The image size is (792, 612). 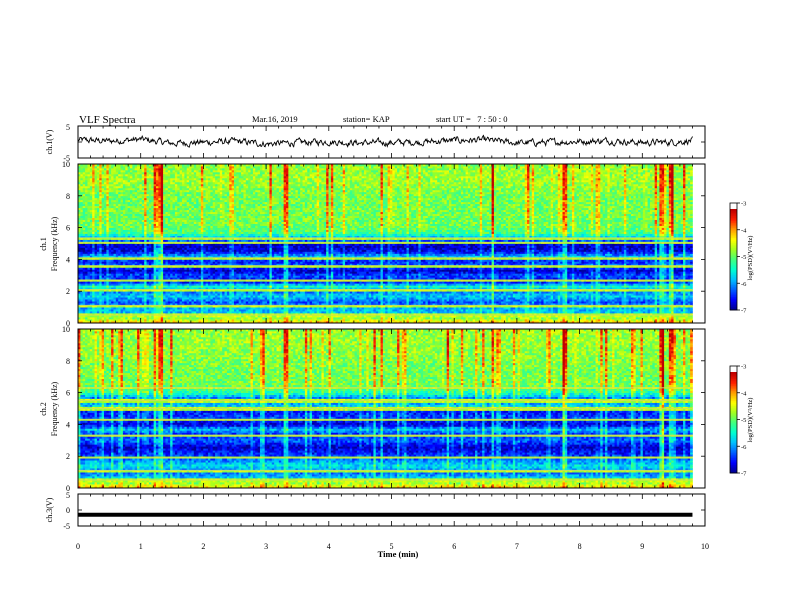 I want to click on frequency-tick-label: 8, so click(x=68, y=361).